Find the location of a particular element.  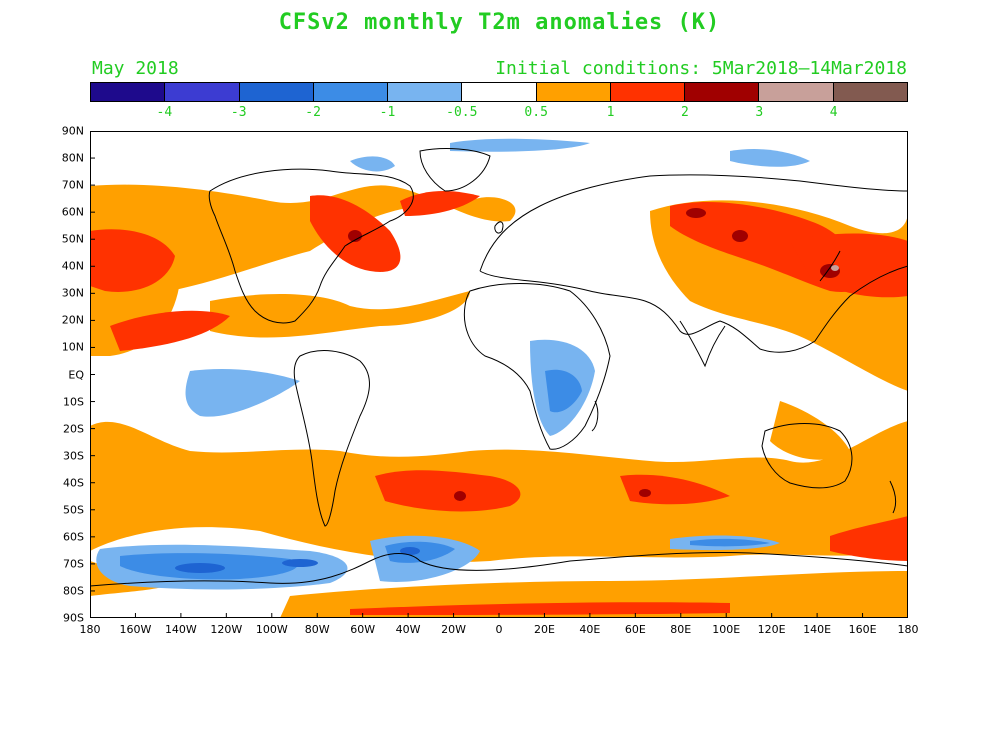

peak-anomaly-spot is located at coordinates (835, 268).